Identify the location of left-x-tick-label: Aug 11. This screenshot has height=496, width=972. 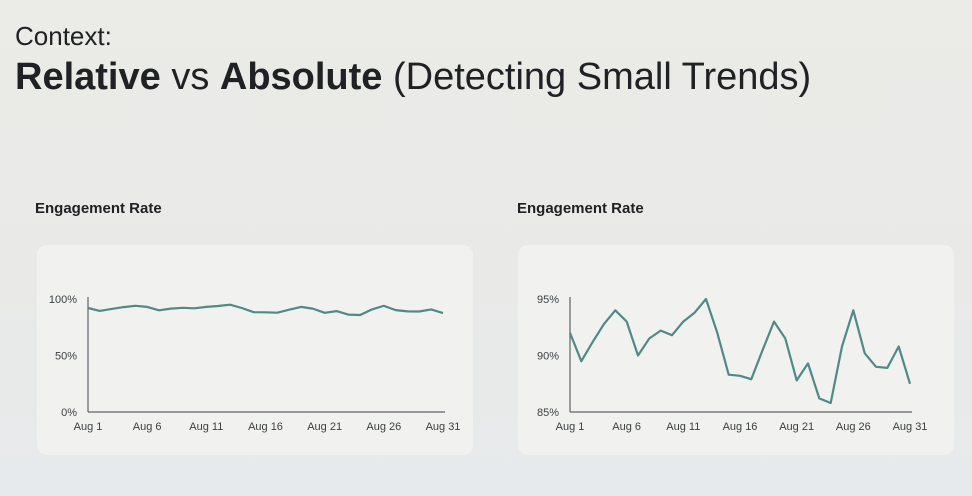
(206, 427).